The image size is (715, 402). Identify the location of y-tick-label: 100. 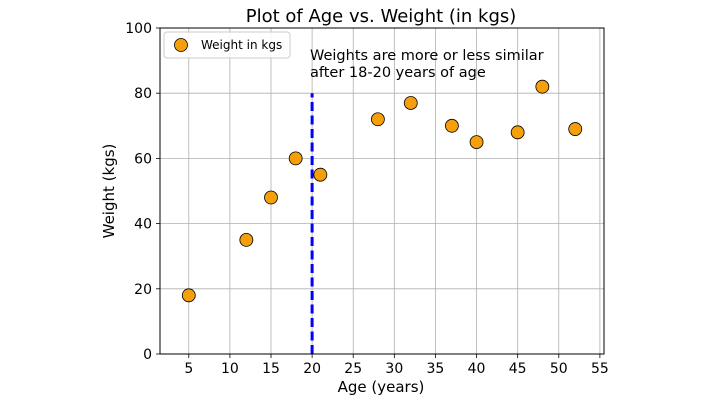
(138, 29).